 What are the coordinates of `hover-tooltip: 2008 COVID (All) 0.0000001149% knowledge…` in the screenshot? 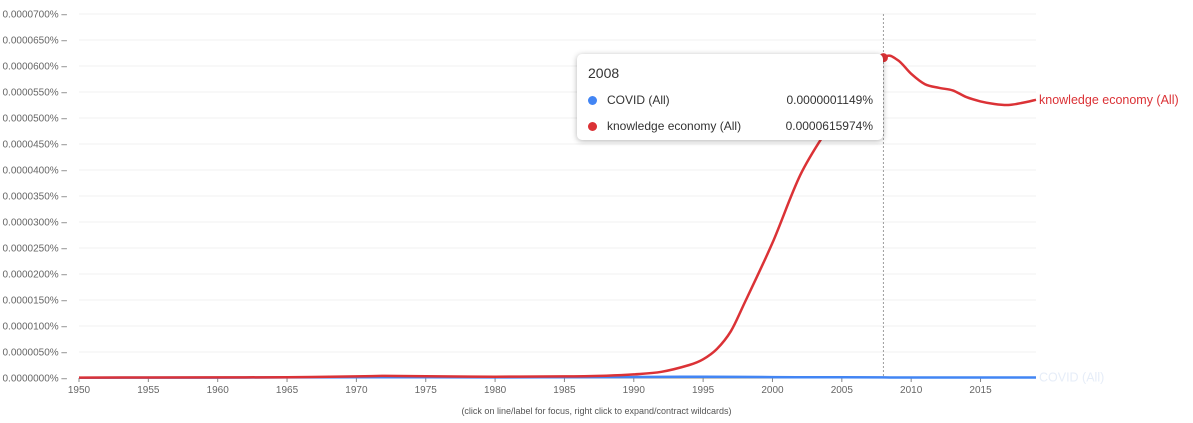 It's located at (730, 97).